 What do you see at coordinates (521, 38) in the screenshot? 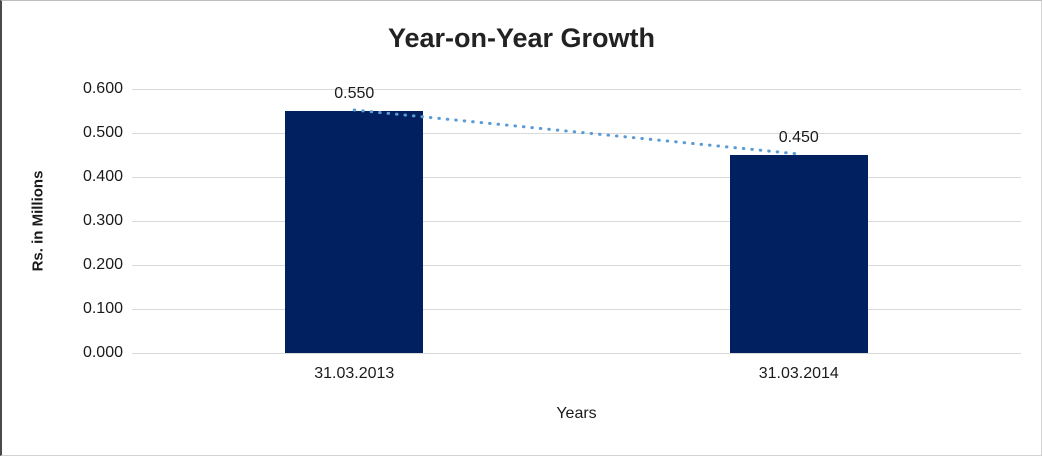
I see `chart-title: Year-on-Year Growth` at bounding box center [521, 38].